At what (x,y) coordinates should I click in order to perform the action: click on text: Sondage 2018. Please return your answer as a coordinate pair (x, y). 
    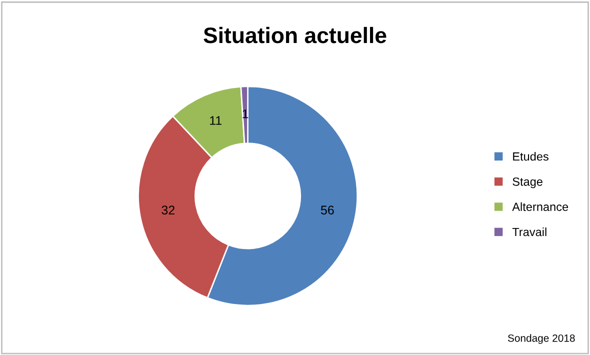
    Looking at the image, I should click on (541, 339).